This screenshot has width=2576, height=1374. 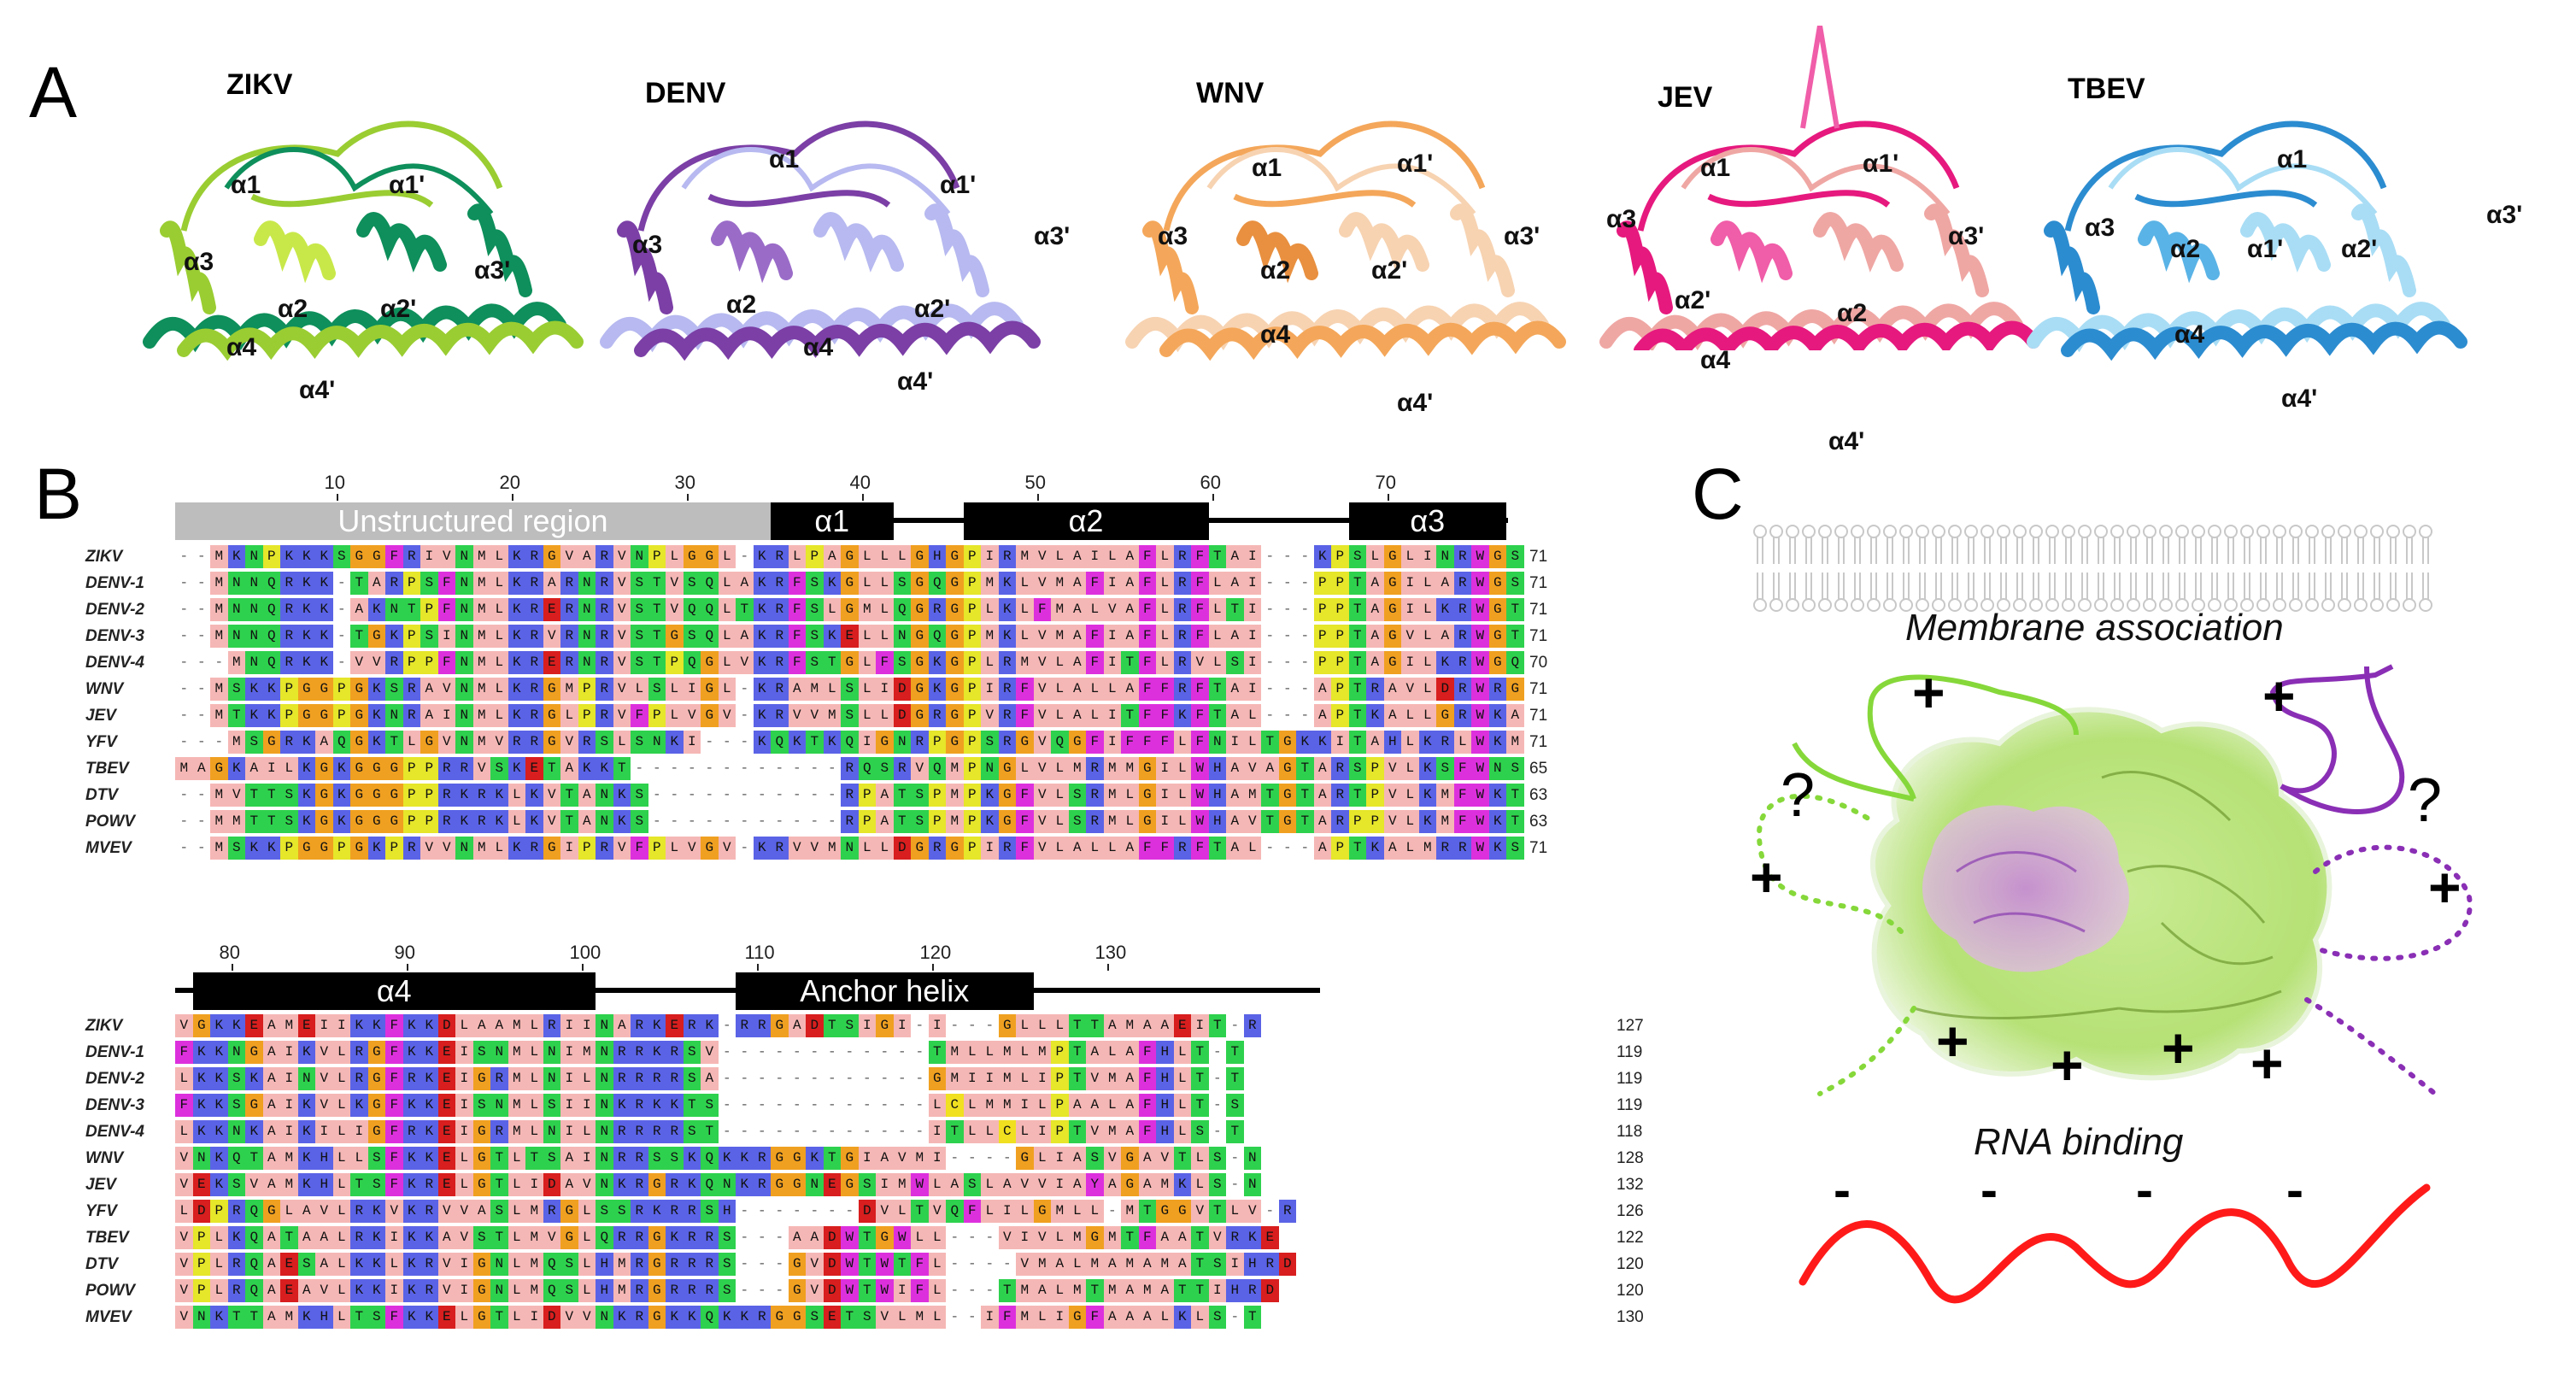 What do you see at coordinates (2067, 1064) in the screenshot?
I see `charge-plus: +` at bounding box center [2067, 1064].